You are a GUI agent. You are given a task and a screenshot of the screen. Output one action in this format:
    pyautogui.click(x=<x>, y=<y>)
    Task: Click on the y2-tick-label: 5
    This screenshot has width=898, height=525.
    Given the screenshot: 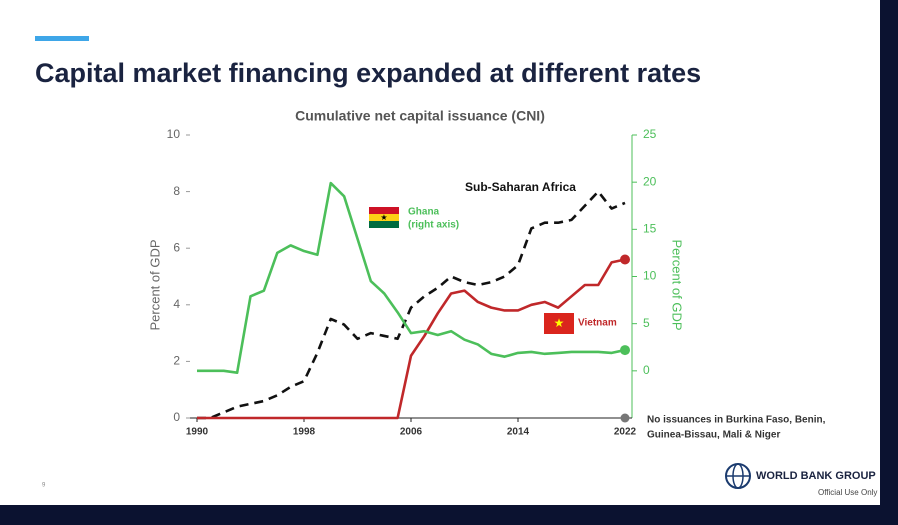 What is the action you would take?
    pyautogui.click(x=646, y=323)
    